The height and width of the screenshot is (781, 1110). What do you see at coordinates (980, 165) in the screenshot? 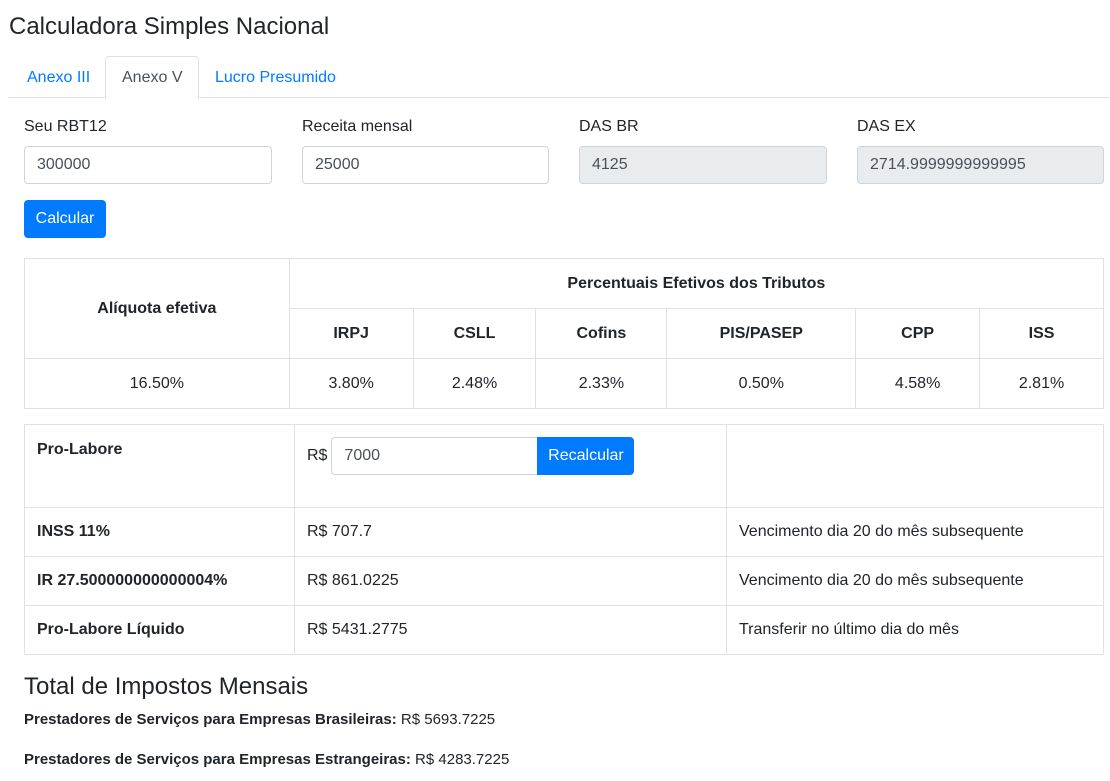
I see `das-ex-field: 2714.9999999999995` at bounding box center [980, 165].